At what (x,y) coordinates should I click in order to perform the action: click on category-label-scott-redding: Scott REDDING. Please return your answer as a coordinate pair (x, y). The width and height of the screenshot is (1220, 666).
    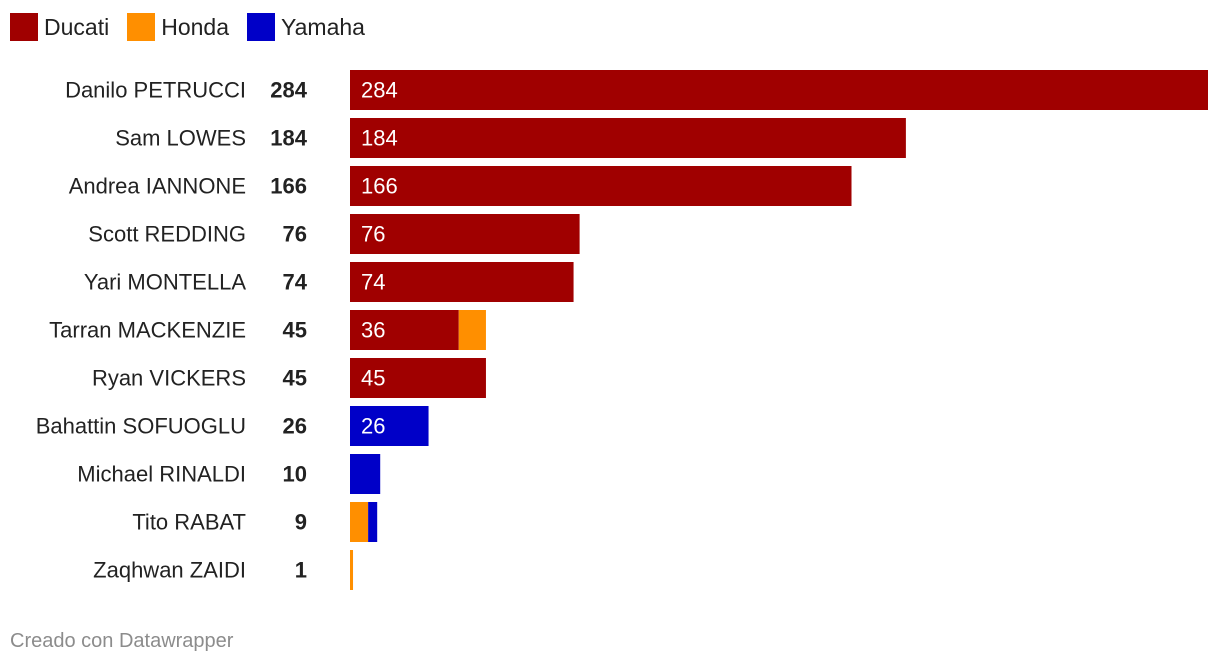
    Looking at the image, I should click on (167, 234).